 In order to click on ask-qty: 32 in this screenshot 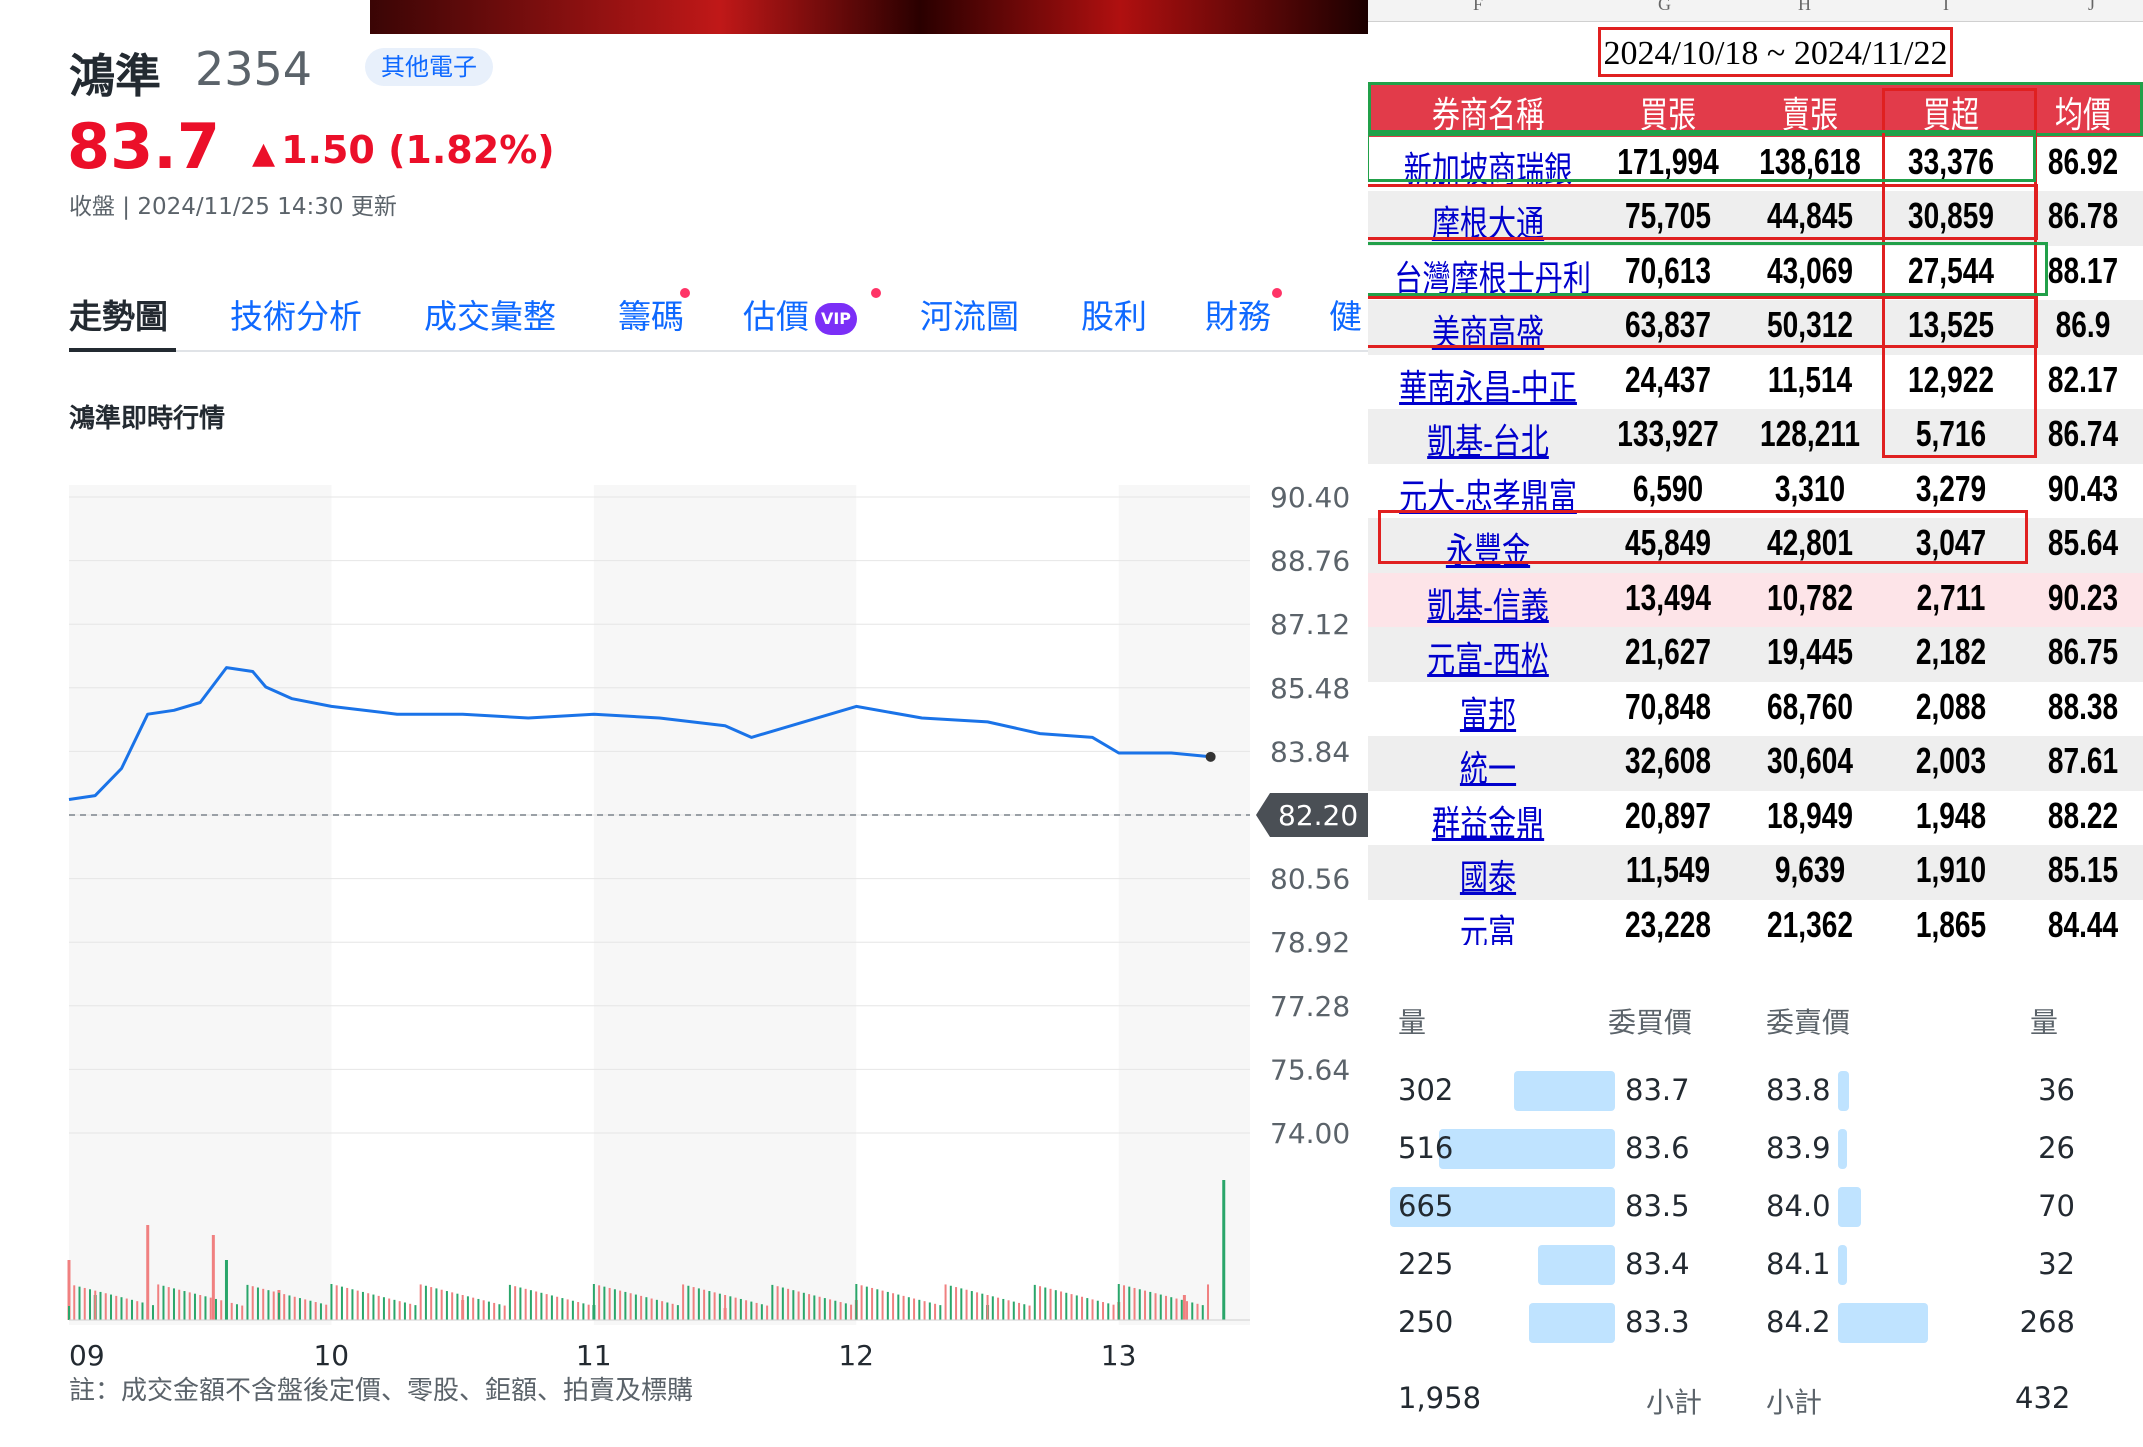, I will do `click(2056, 1264)`.